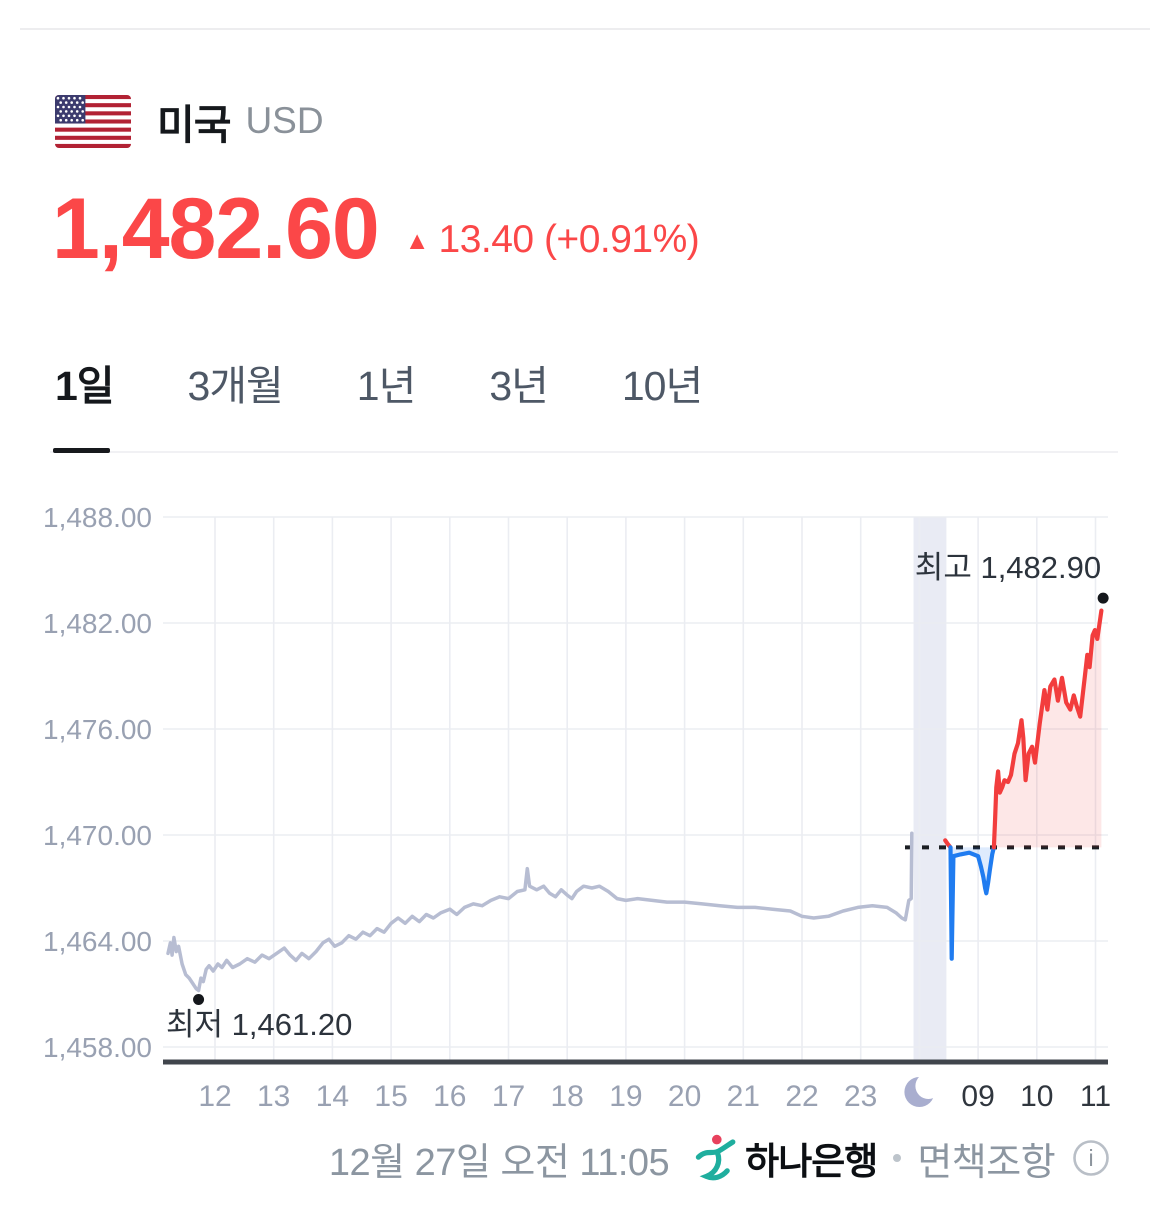  What do you see at coordinates (540, 912) in the screenshot?
I see `day-session-line` at bounding box center [540, 912].